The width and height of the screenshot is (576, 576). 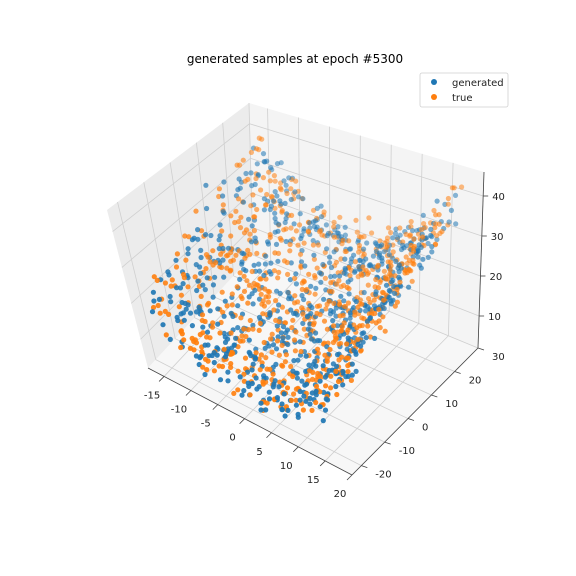 What do you see at coordinates (464, 90) in the screenshot?
I see `legend: generated true` at bounding box center [464, 90].